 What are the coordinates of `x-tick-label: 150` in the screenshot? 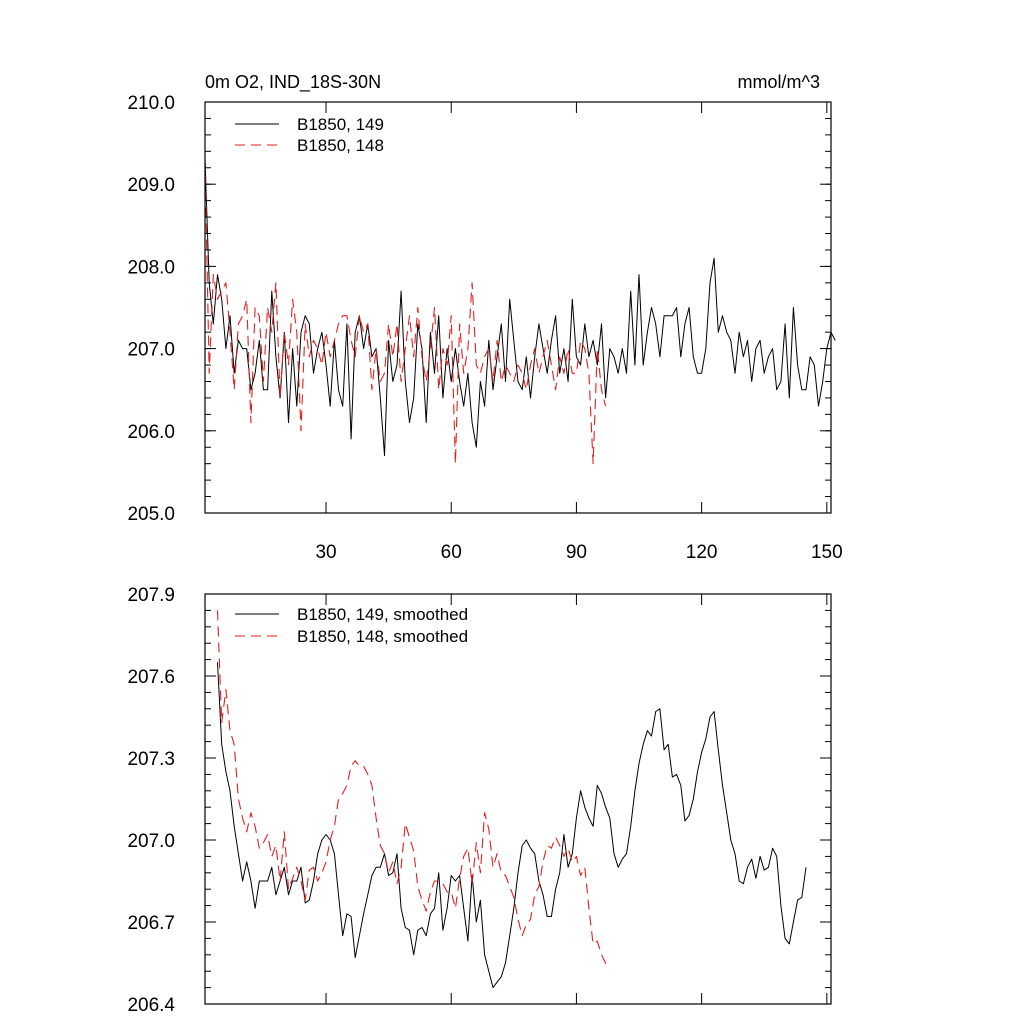 It's located at (827, 552).